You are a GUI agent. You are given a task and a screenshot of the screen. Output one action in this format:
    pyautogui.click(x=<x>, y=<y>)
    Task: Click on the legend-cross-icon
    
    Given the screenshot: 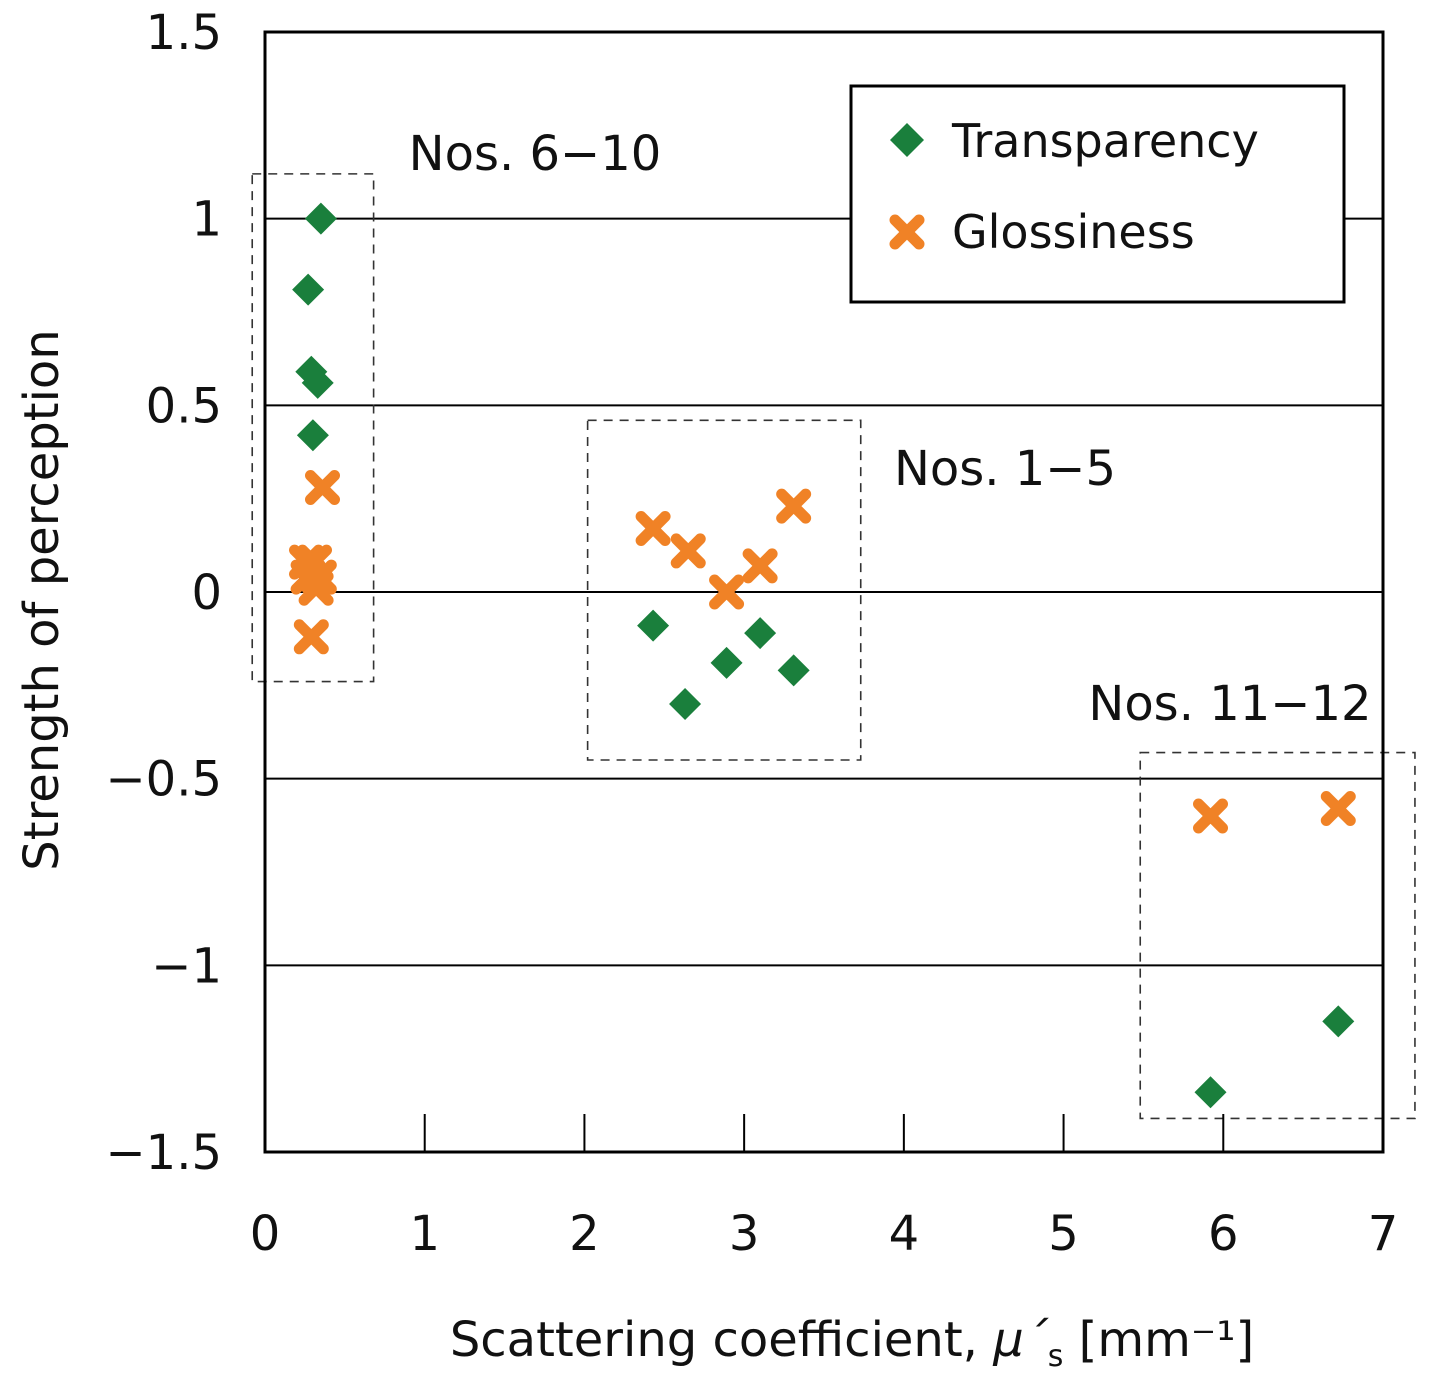 What is the action you would take?
    pyautogui.click(x=907, y=232)
    